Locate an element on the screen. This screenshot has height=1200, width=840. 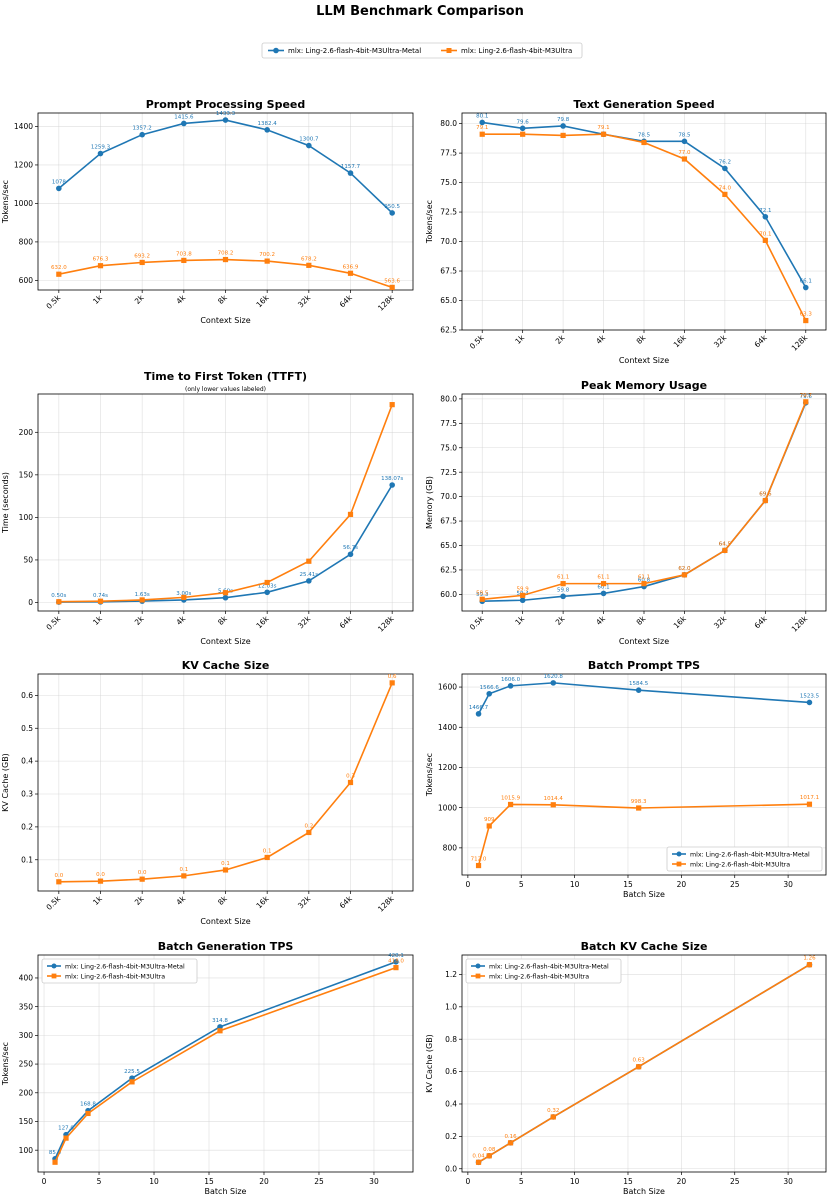
x-tick-label: 0 is located at coordinates (467, 1181).